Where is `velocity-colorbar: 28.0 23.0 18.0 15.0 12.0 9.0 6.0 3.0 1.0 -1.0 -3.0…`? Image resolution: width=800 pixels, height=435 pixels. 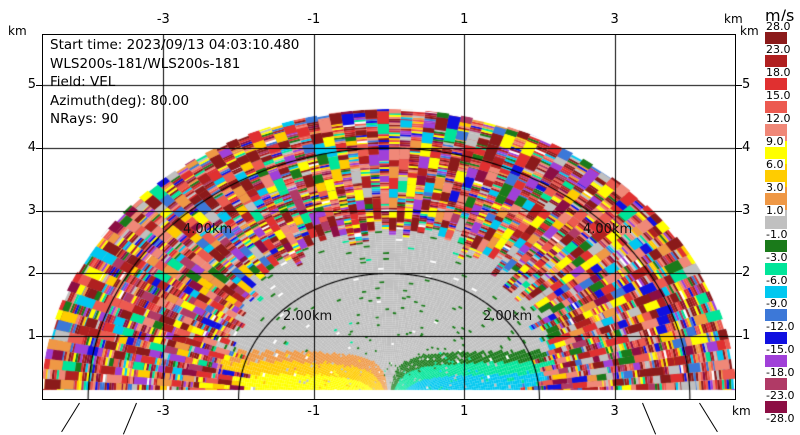
velocity-colorbar: 28.0 23.0 18.0 15.0 12.0 9.0 6.0 3.0 1.0 -1.0 -3.0… is located at coordinates (780, 222).